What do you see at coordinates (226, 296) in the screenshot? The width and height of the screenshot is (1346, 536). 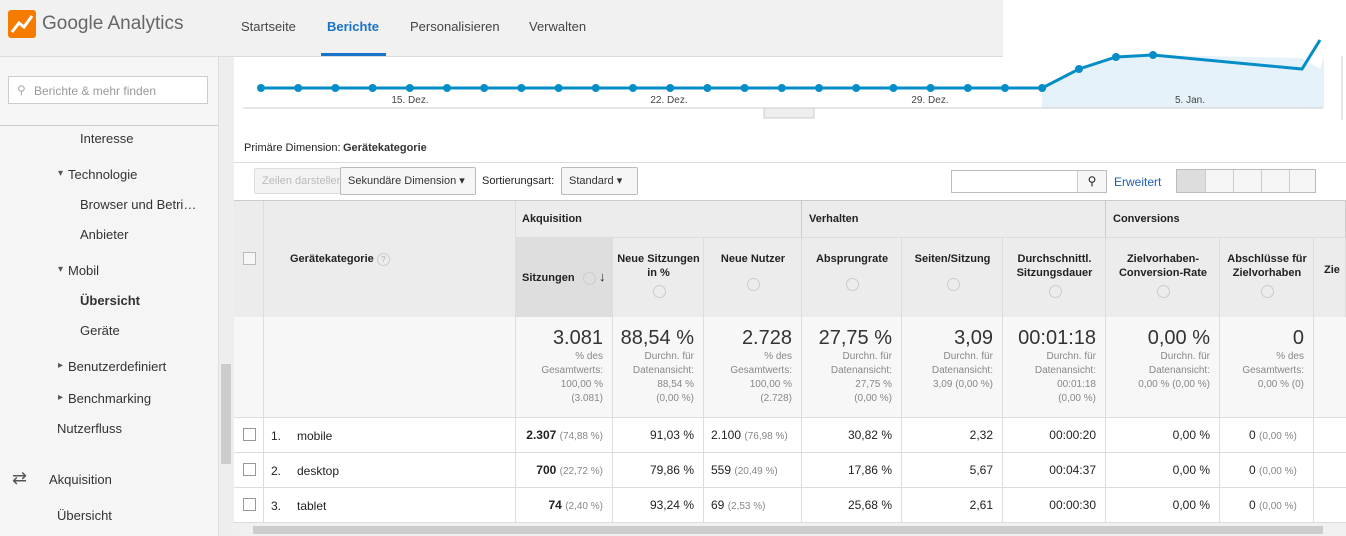 I see `sidebar-scrollbar` at bounding box center [226, 296].